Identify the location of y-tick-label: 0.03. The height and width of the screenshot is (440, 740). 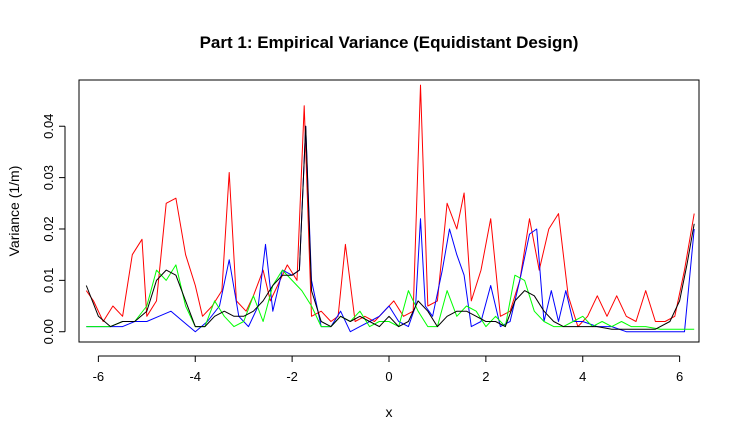
(48, 177).